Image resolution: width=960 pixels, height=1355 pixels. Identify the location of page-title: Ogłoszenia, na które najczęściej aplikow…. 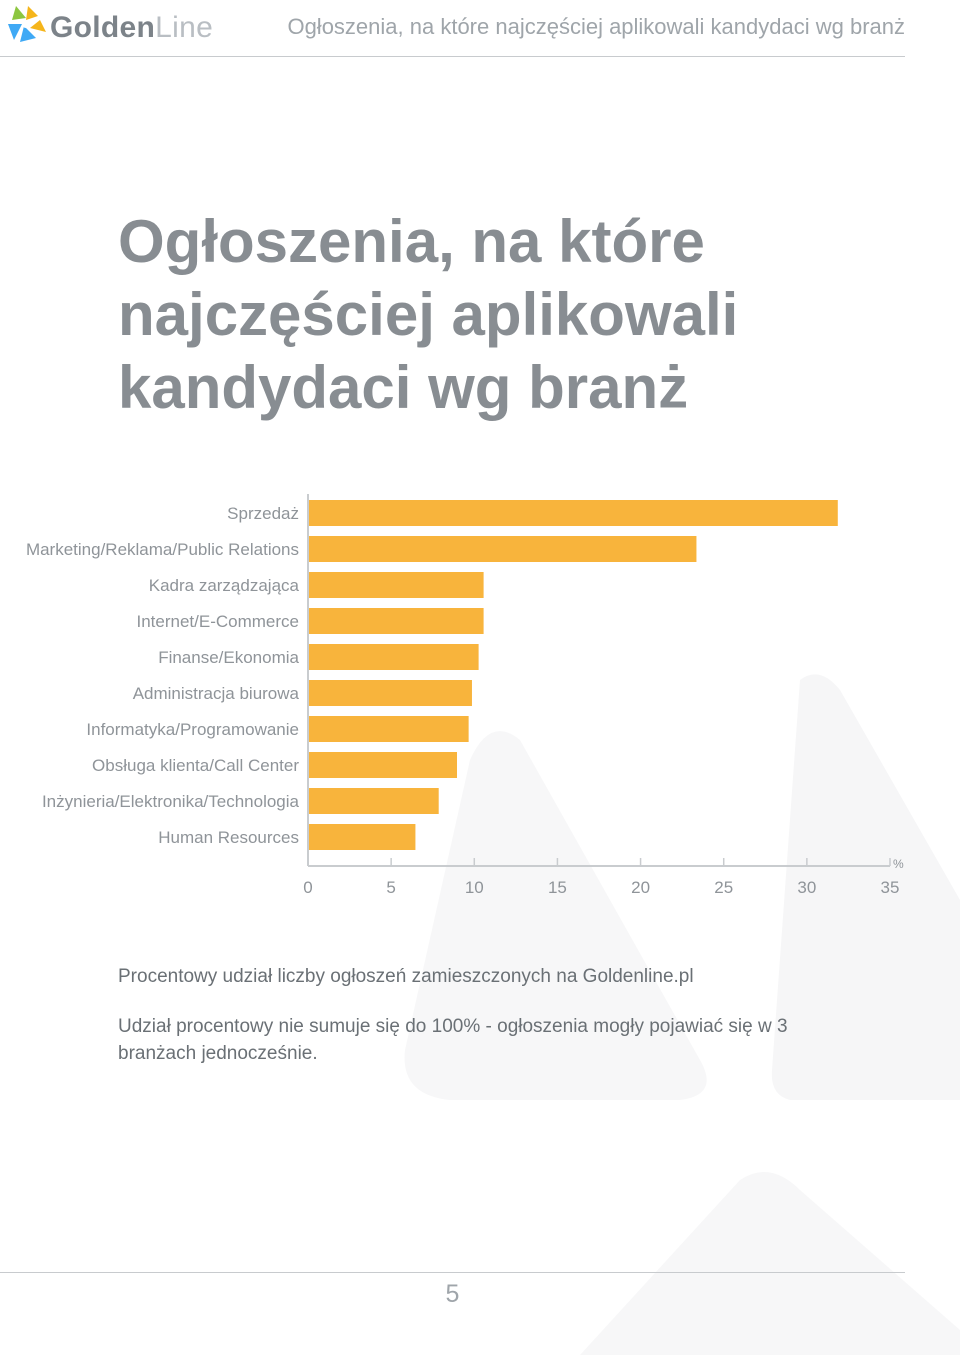
(428, 314).